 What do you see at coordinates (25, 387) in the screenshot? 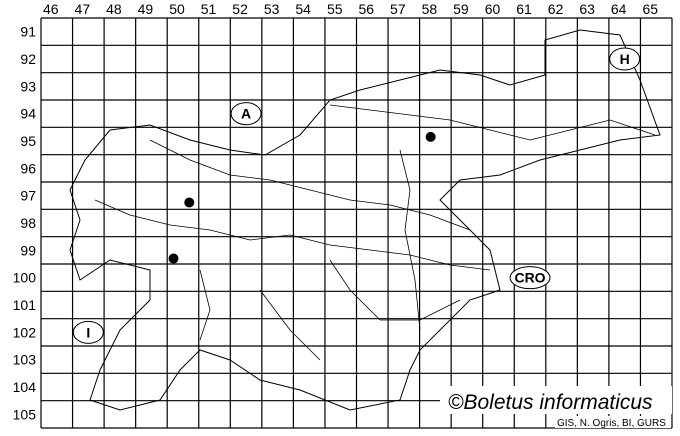
I see `row-label: 104` at bounding box center [25, 387].